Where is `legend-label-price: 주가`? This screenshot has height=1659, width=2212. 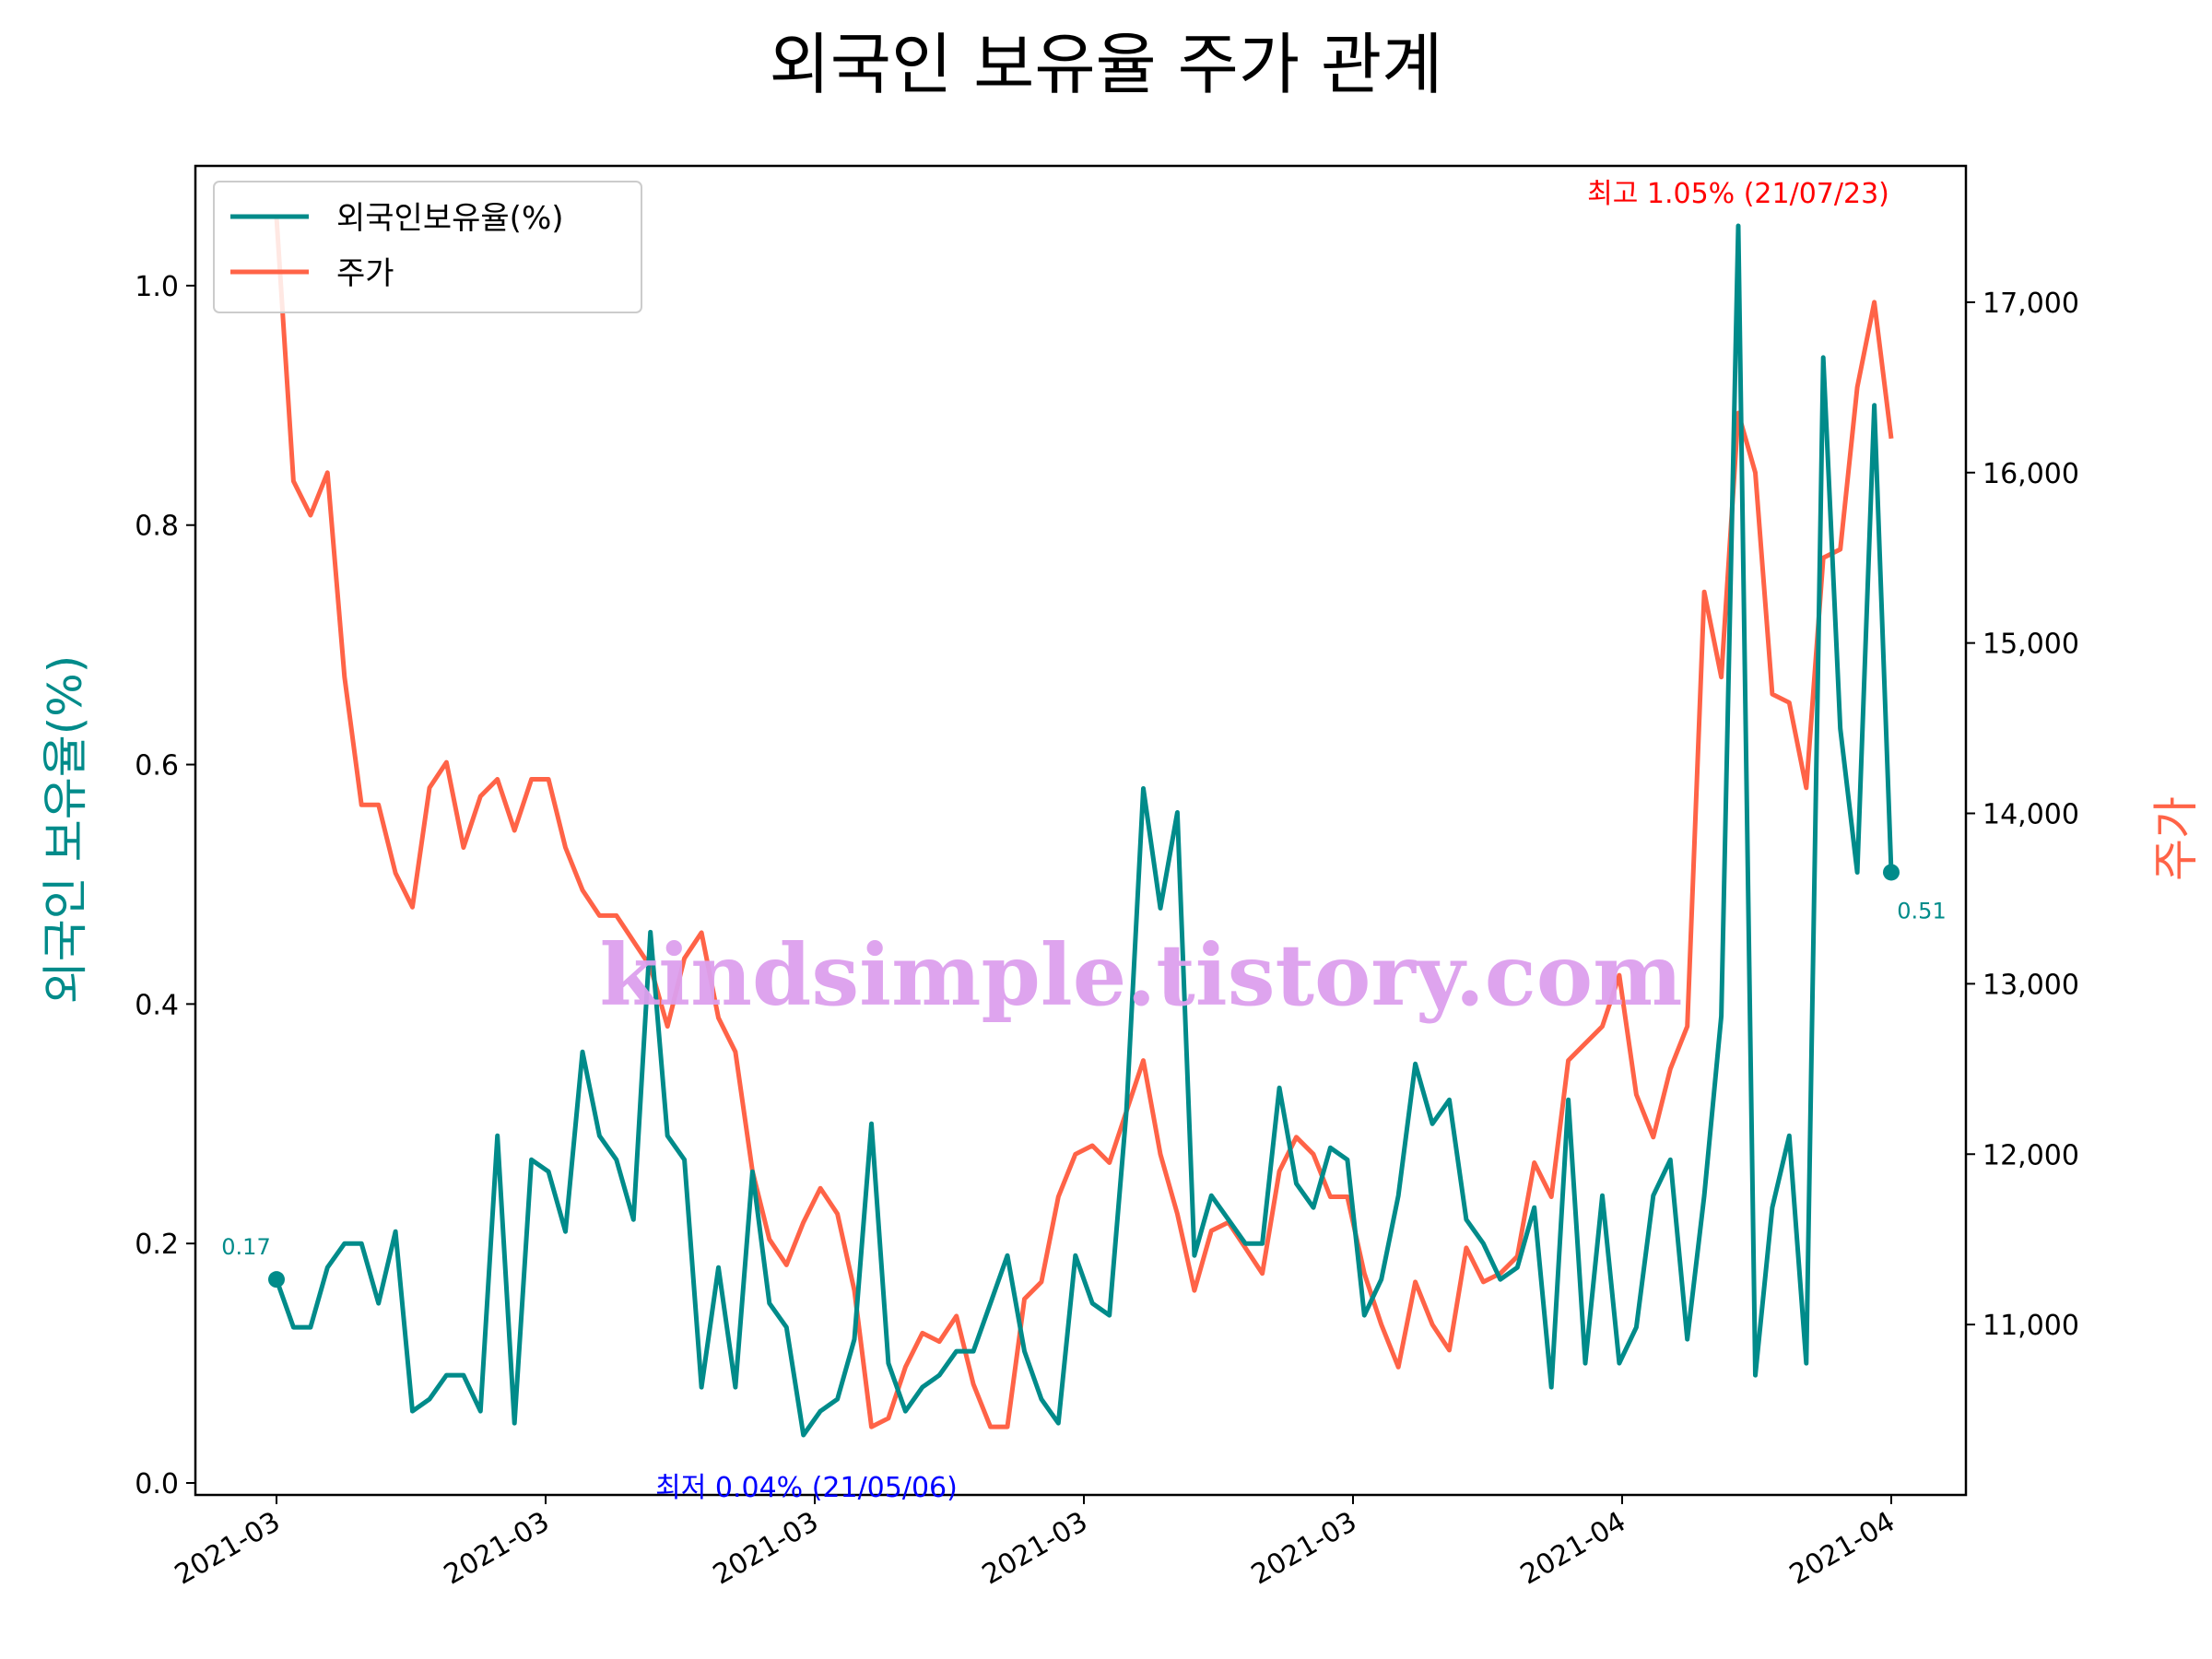
legend-label-price: 주가 is located at coordinates (365, 273).